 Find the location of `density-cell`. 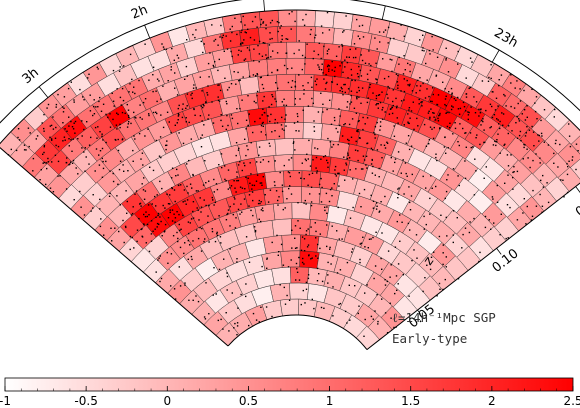

density-cell is located at coordinates (575, 145).